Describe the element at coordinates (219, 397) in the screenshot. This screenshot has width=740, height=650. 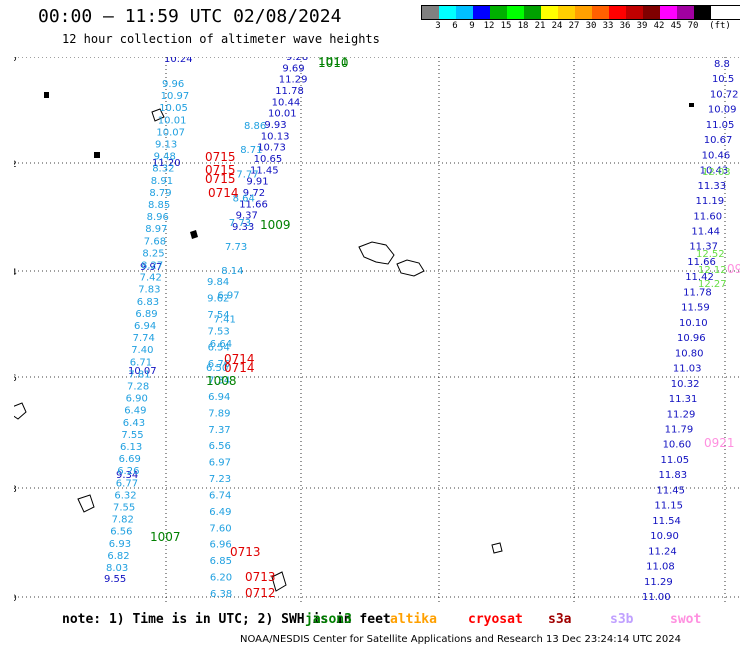
I see `swh-value-mid: 6.94` at that location.